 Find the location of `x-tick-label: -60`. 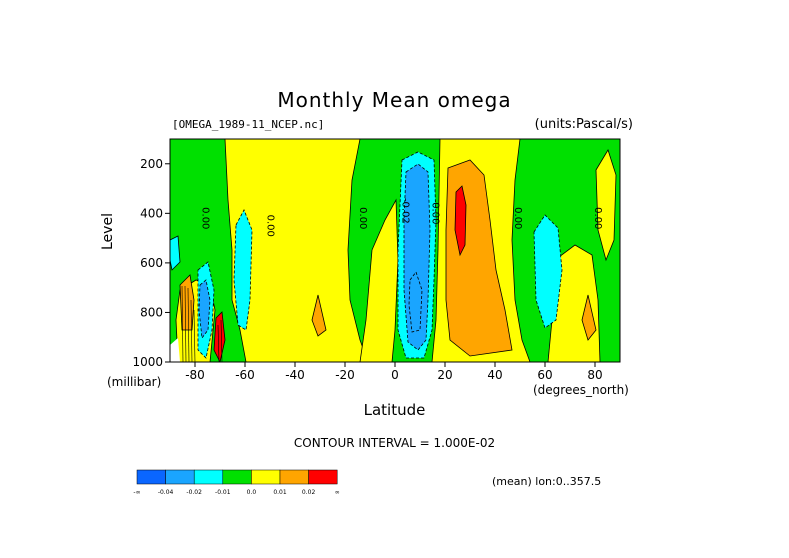

x-tick-label: -60 is located at coordinates (245, 375).